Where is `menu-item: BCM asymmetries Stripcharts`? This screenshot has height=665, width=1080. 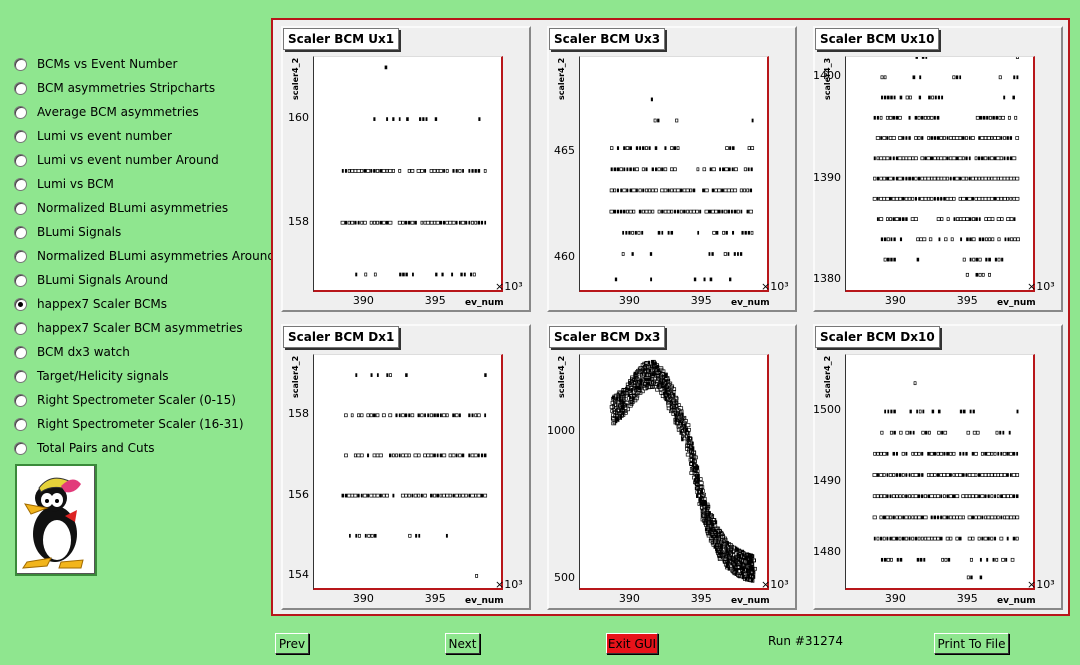
menu-item: BCM asymmetries Stripcharts is located at coordinates (144, 88).